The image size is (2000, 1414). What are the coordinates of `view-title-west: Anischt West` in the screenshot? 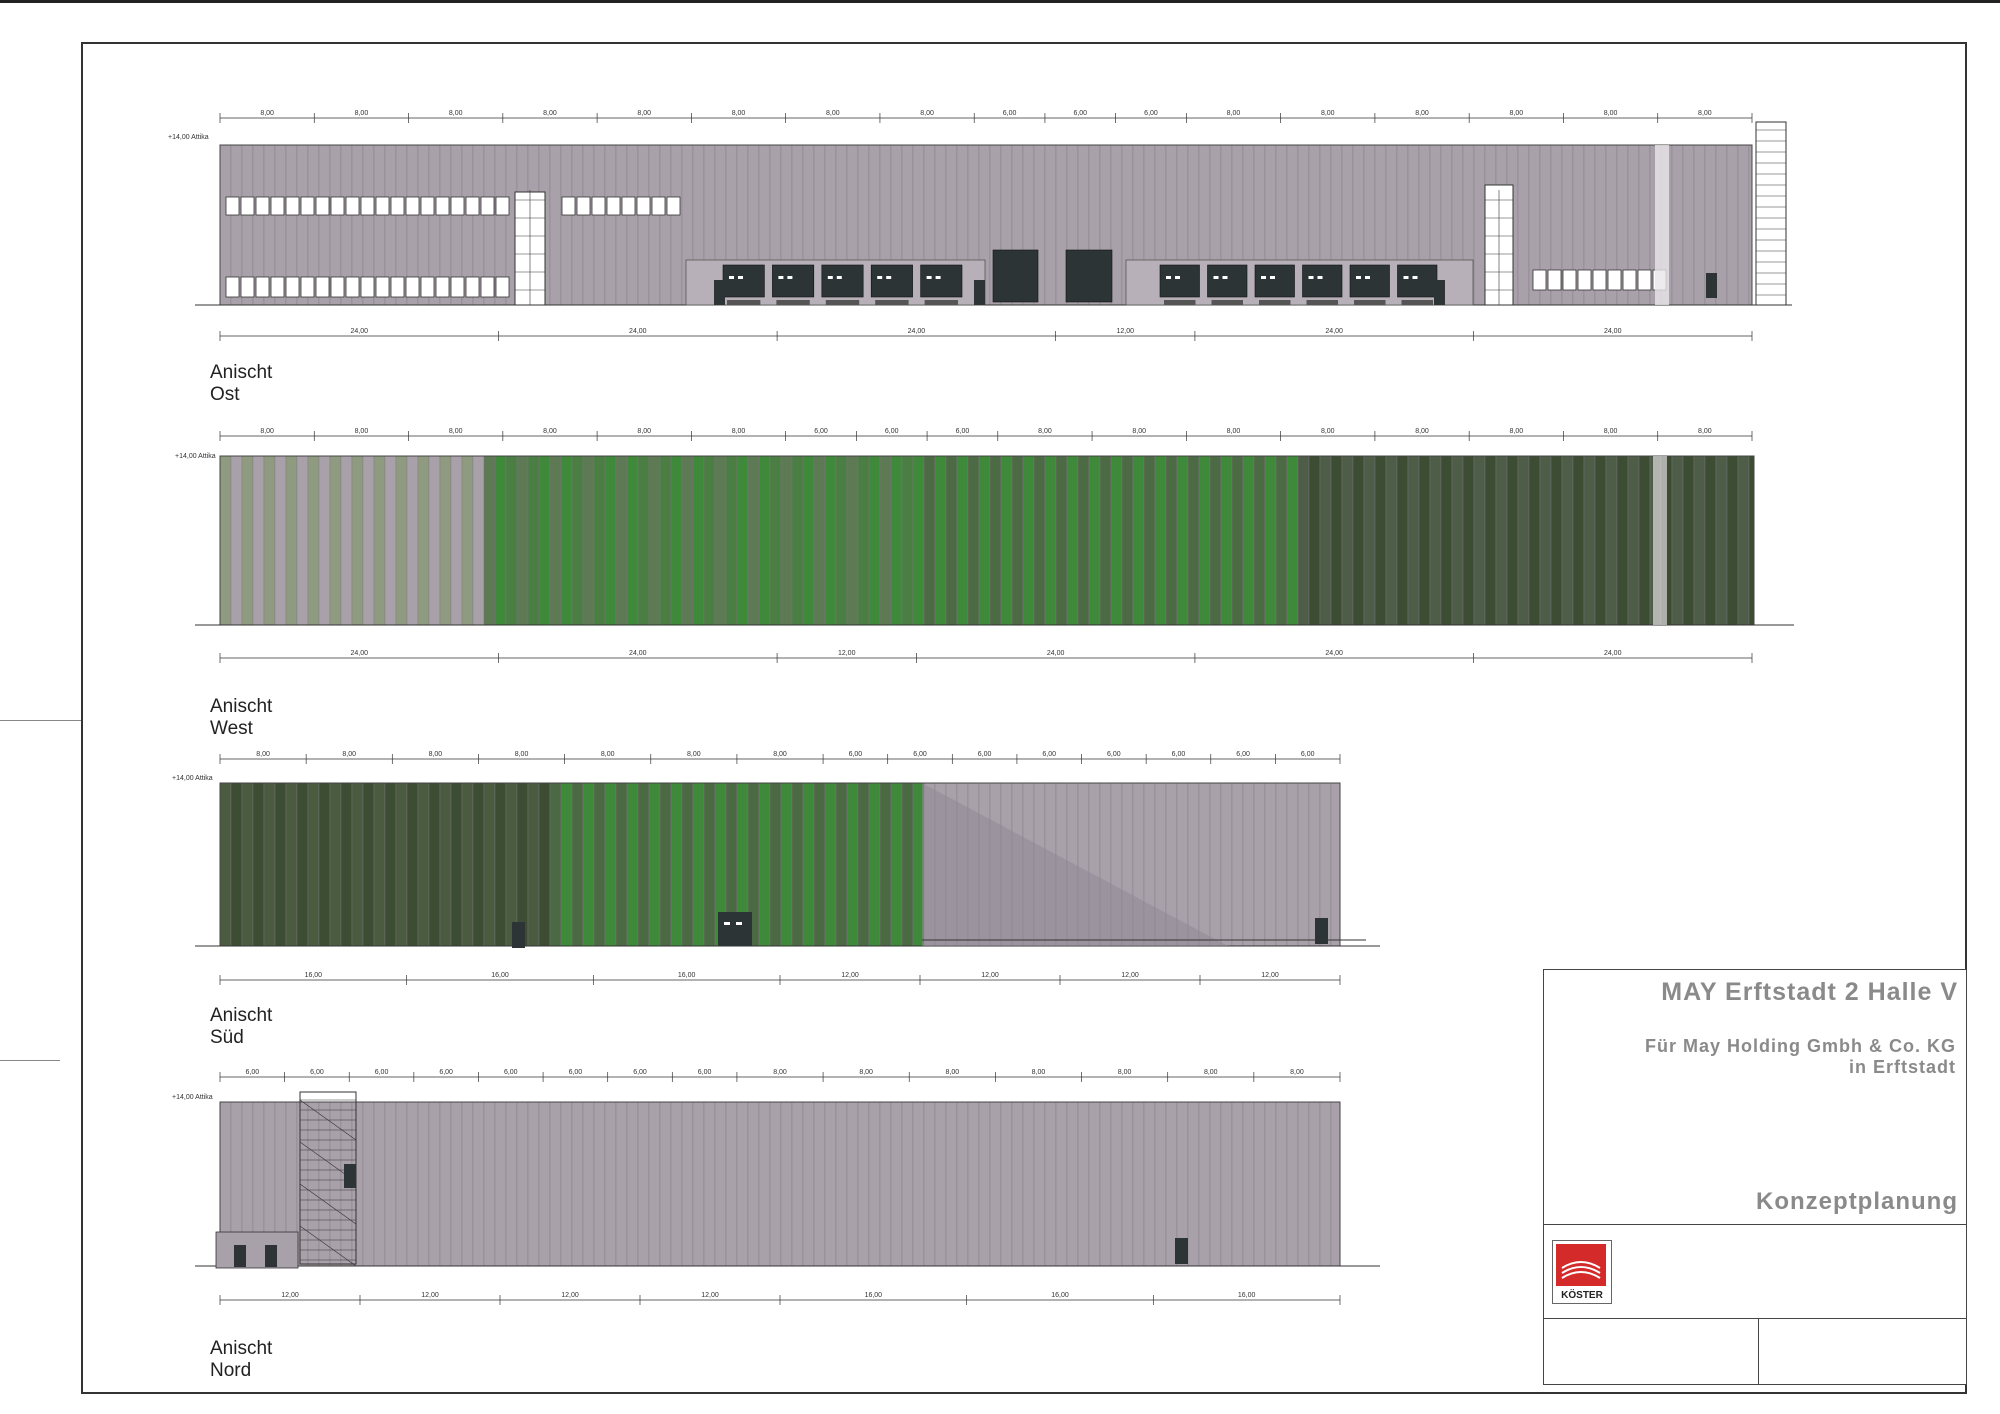 It's located at (241, 717).